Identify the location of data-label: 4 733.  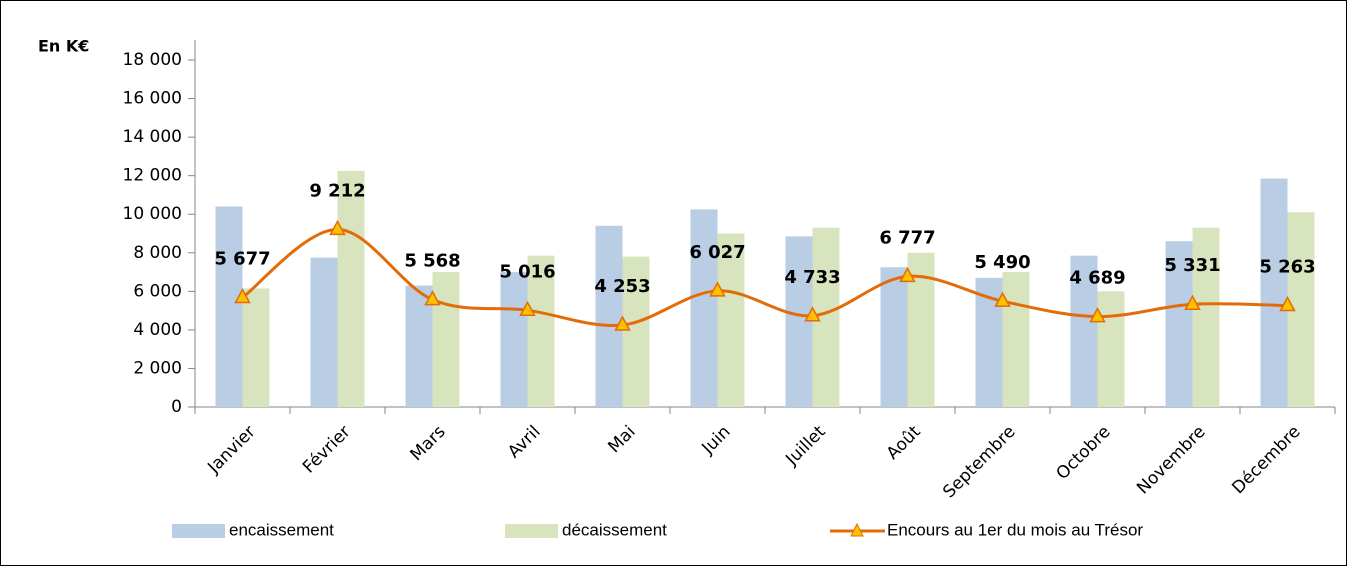
(812, 277).